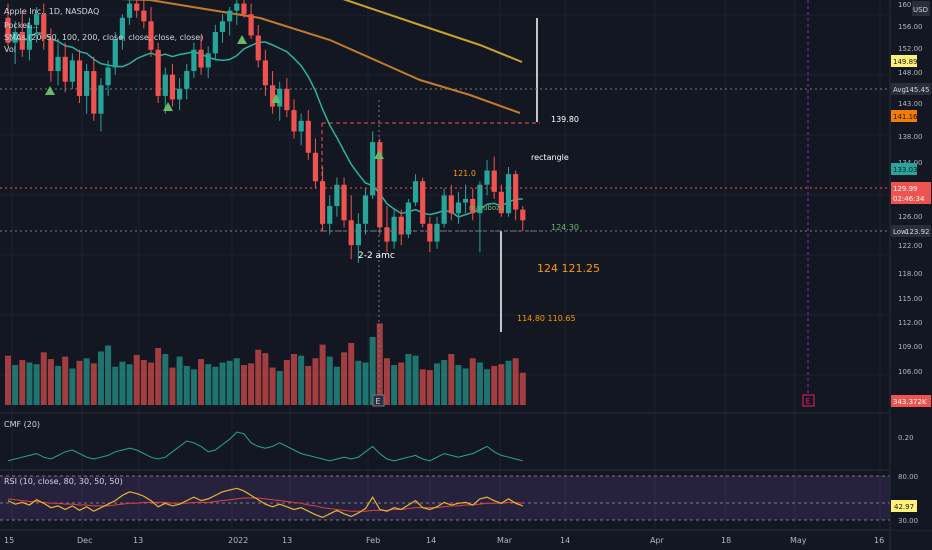  I want to click on price-badge-label: Avg, so click(899, 90).